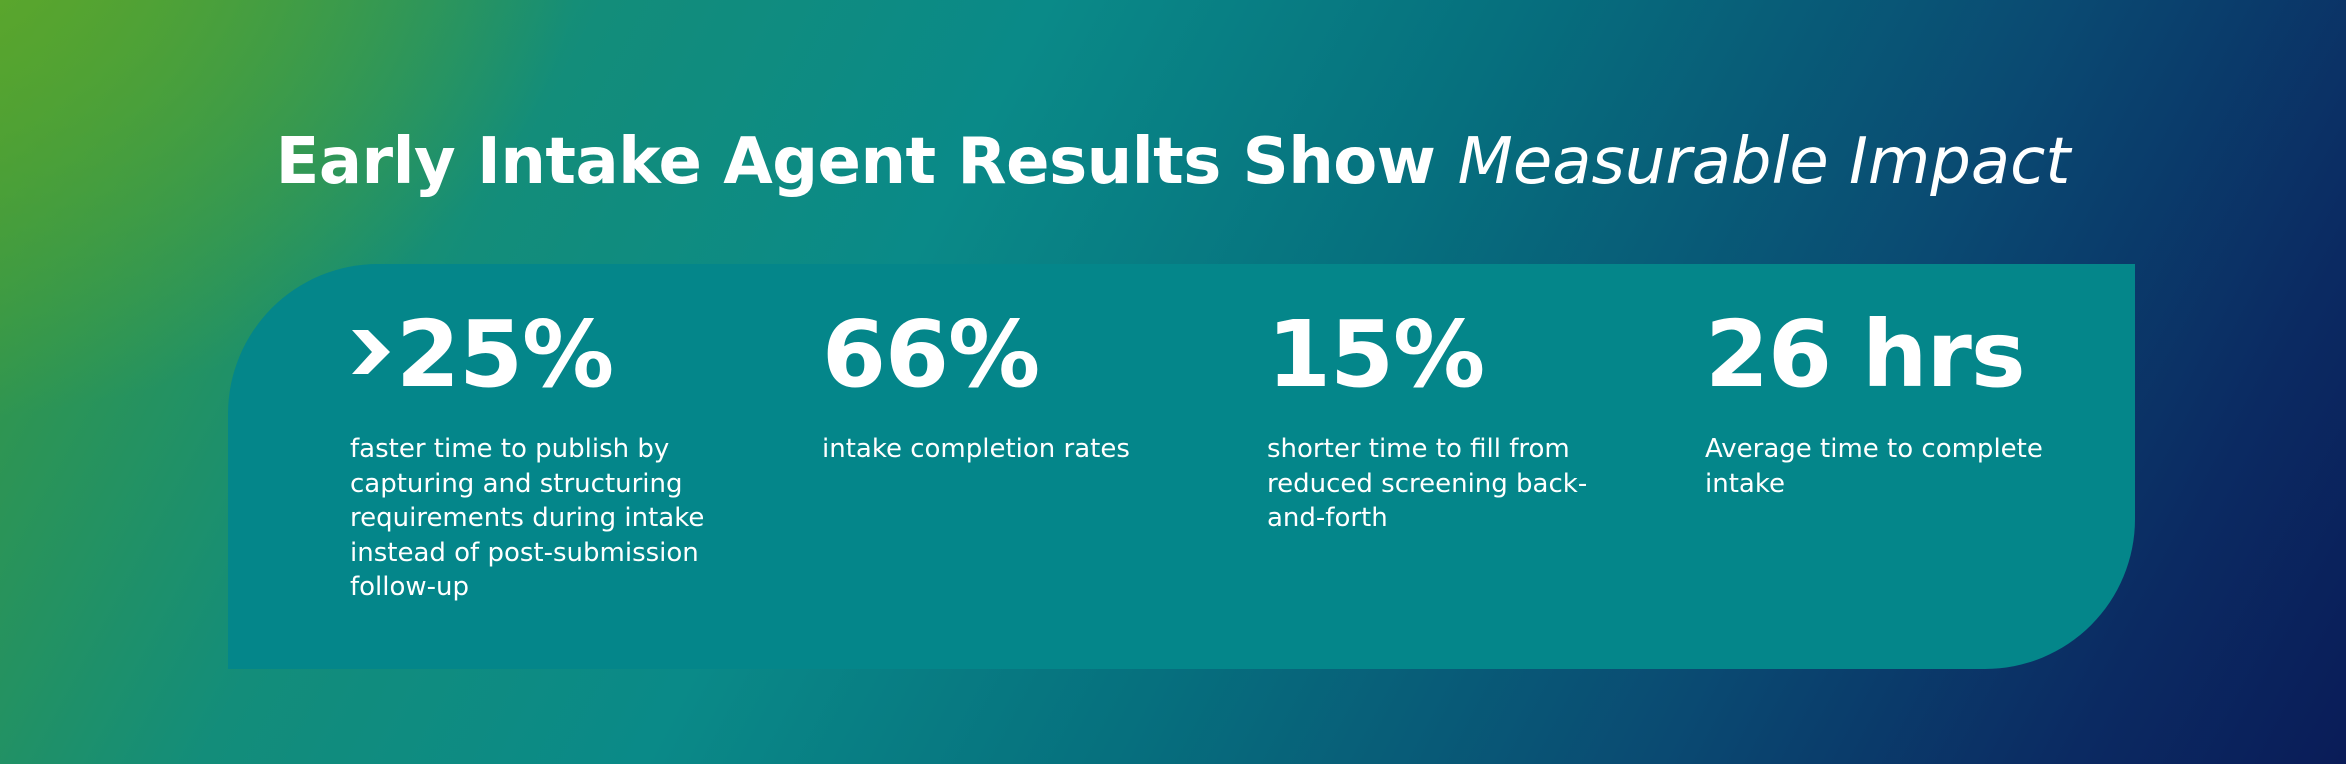 Image resolution: width=2346 pixels, height=764 pixels. I want to click on stat-value: 25%, so click(505, 354).